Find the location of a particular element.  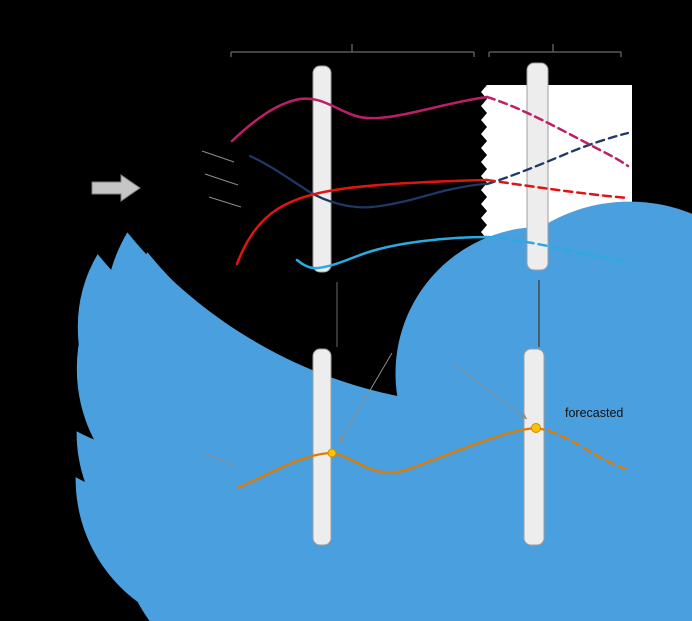

aggregate-curve-bottom is located at coordinates (433, 456).